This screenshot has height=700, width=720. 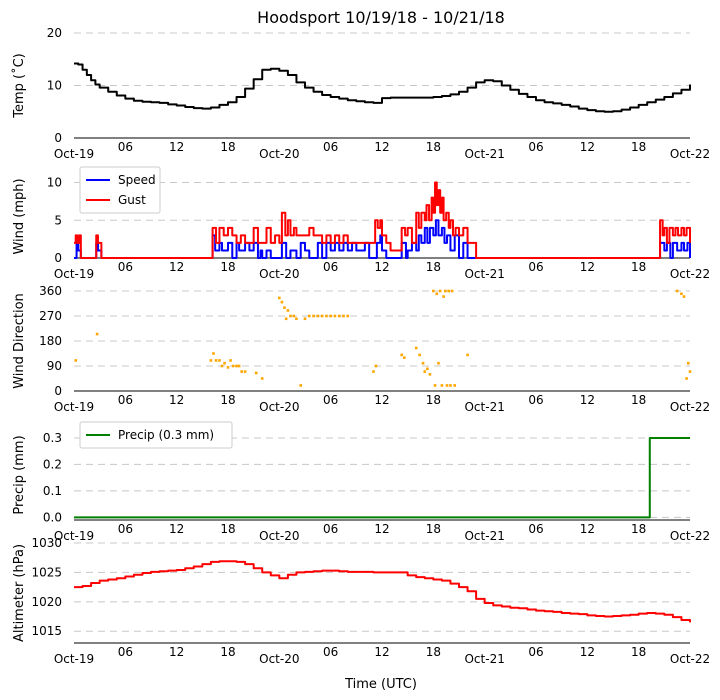 I want to click on legend-label: Precip (0.3 mm), so click(x=166, y=435).